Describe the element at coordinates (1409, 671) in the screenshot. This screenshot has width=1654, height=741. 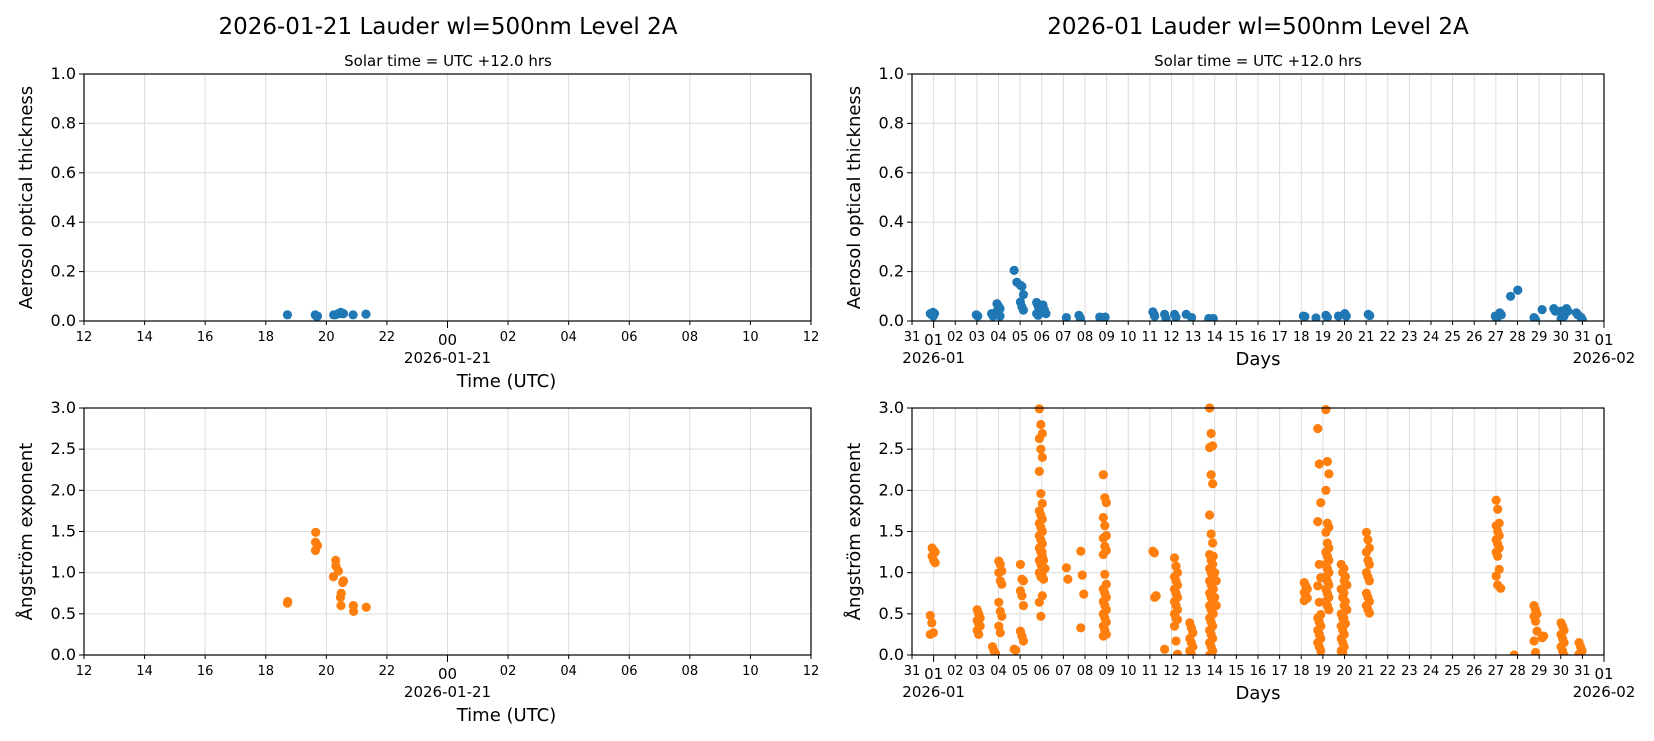
I see `x-tick-label: 23` at that location.